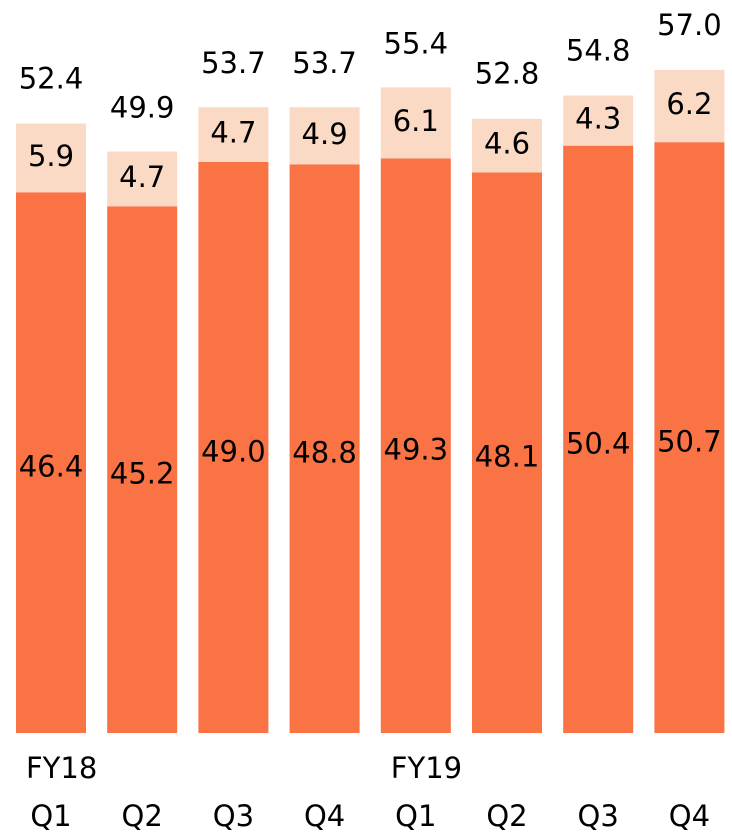  I want to click on value-label: 4.6, so click(507, 144).